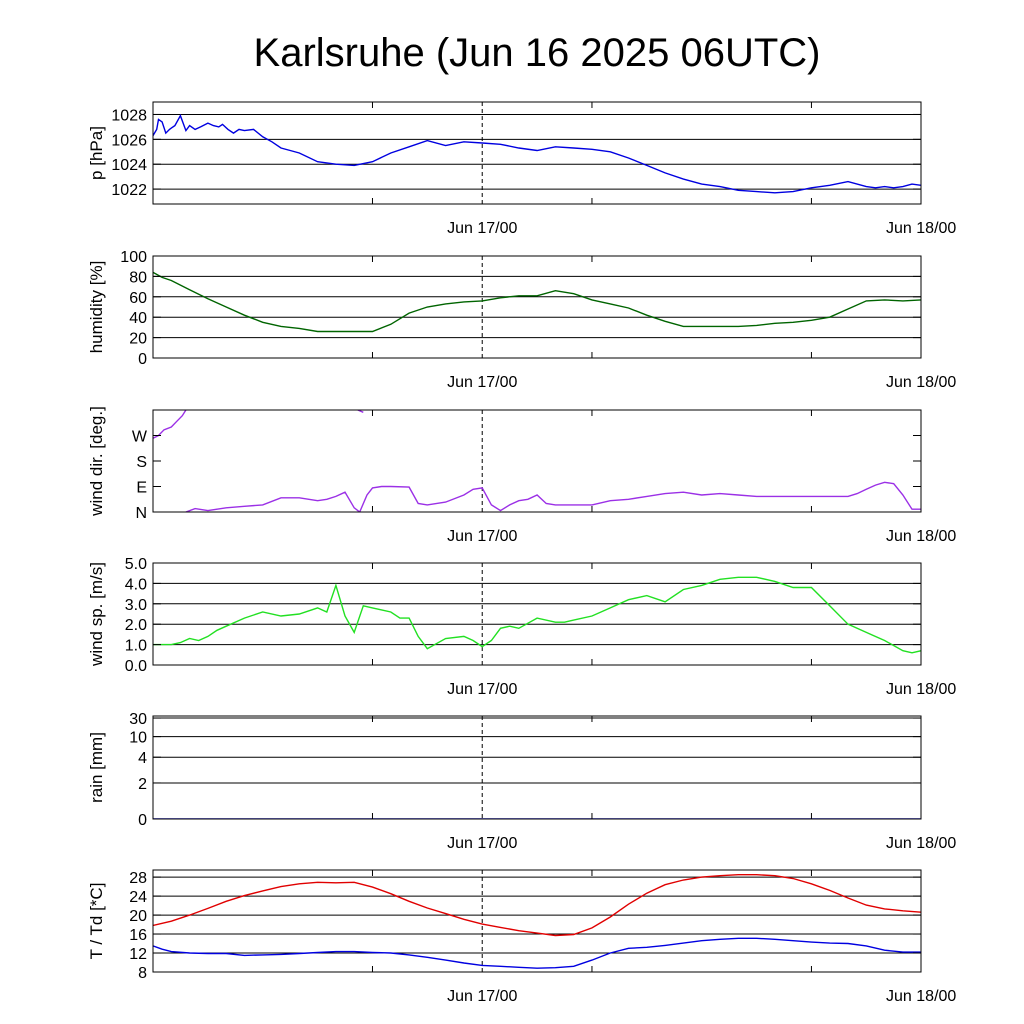  I want to click on y-tick-label: 8, so click(142, 973).